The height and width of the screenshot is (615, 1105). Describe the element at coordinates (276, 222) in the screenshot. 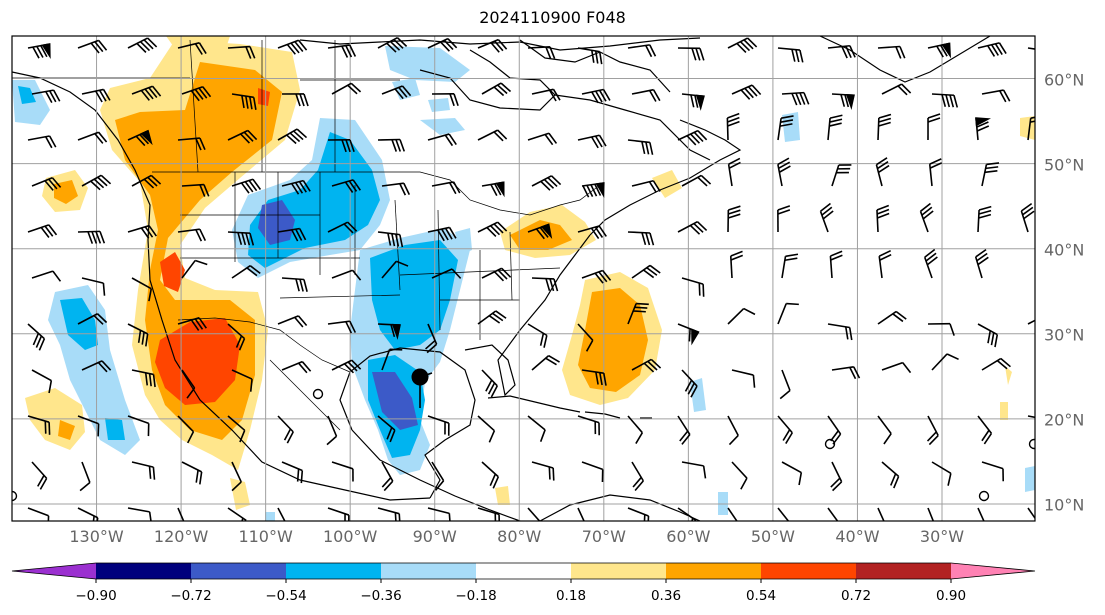

I see `anomaly-midblue` at that location.